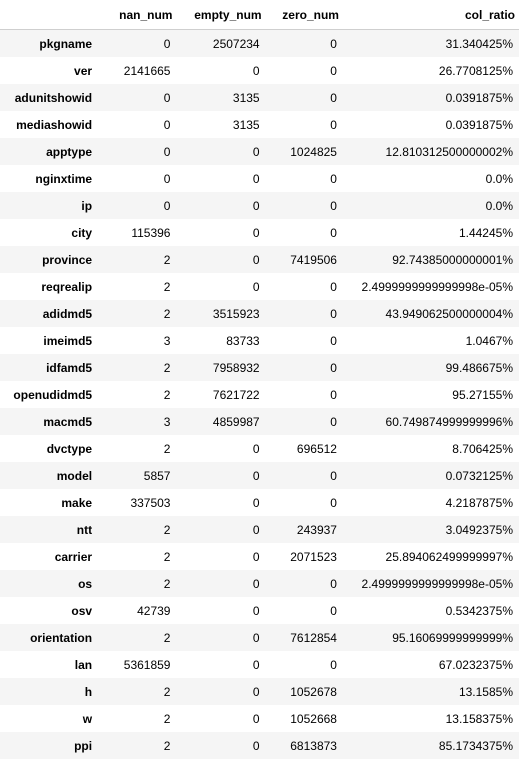 This screenshot has width=519, height=766. What do you see at coordinates (68, 340) in the screenshot?
I see `row-index-label: imeimd5` at bounding box center [68, 340].